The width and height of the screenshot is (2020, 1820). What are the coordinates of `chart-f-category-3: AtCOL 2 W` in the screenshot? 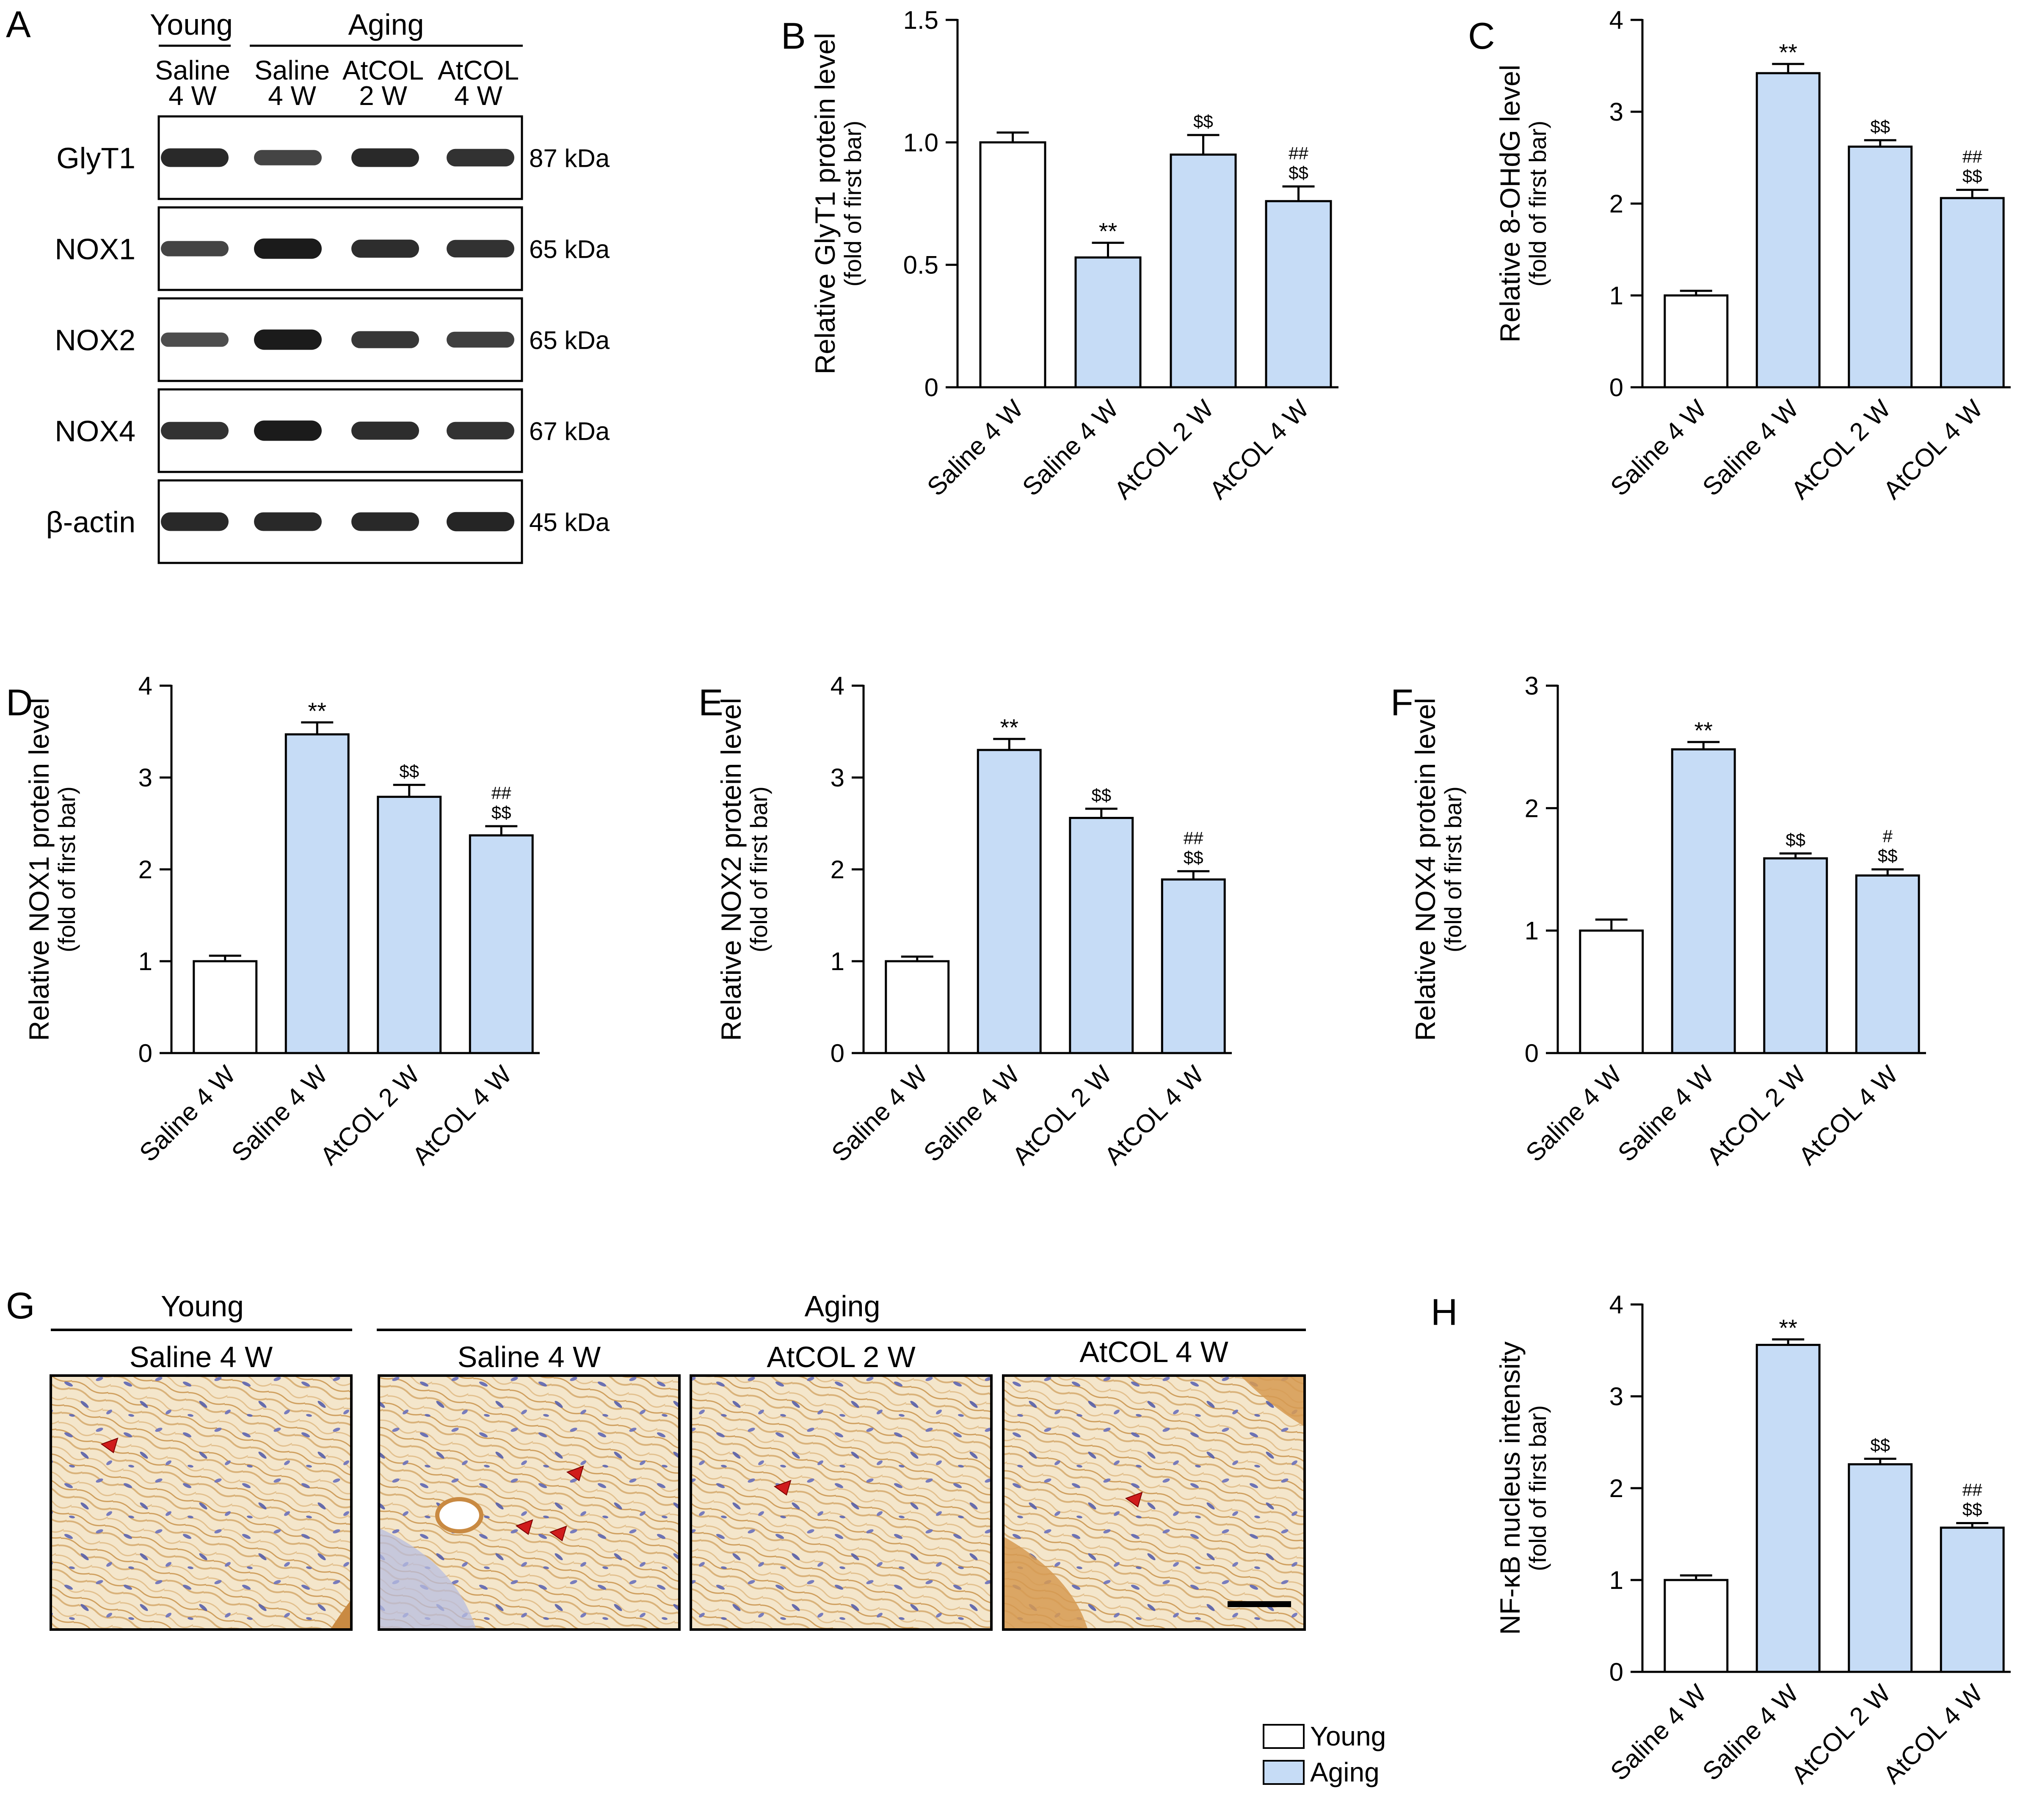 It's located at (1756, 1115).